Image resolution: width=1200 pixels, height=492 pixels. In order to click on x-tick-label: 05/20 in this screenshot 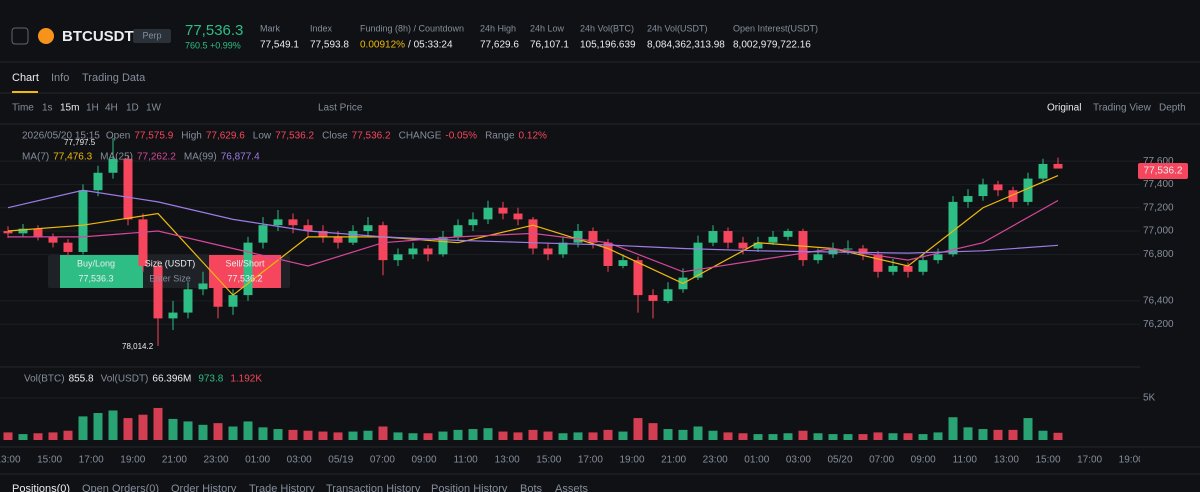, I will do `click(839, 460)`.